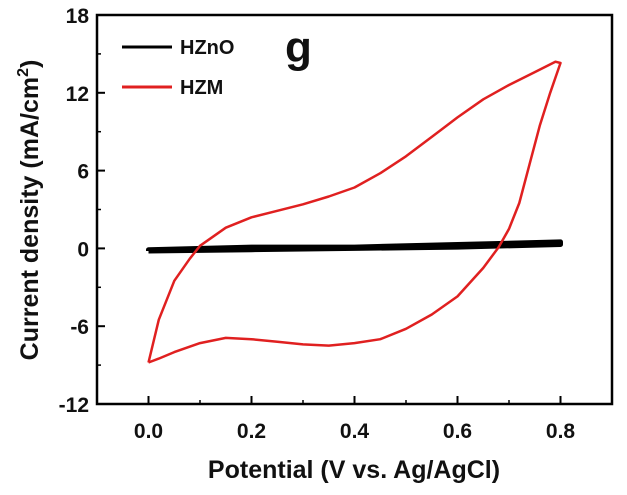  What do you see at coordinates (30, 64) in the screenshot?
I see `y-axis-label-end: )` at bounding box center [30, 64].